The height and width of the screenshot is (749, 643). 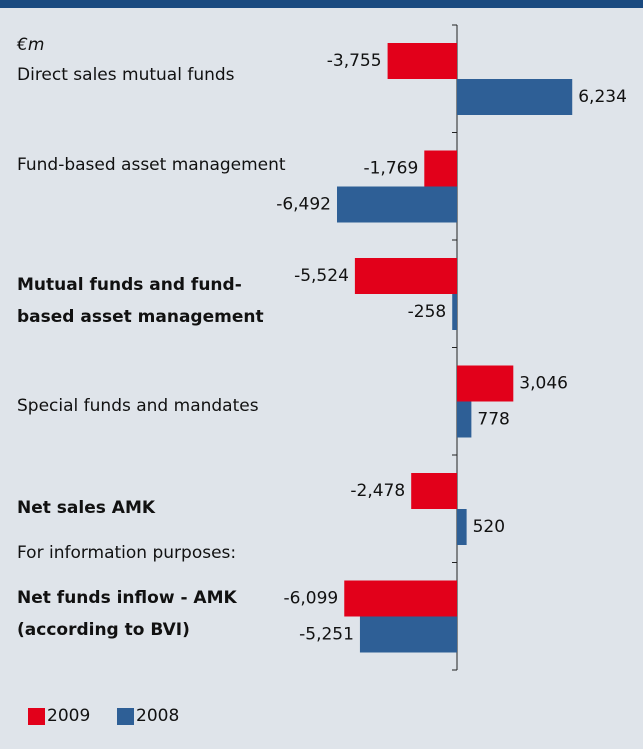 I want to click on category-label: Direct sales mutual funds, so click(x=126, y=75).